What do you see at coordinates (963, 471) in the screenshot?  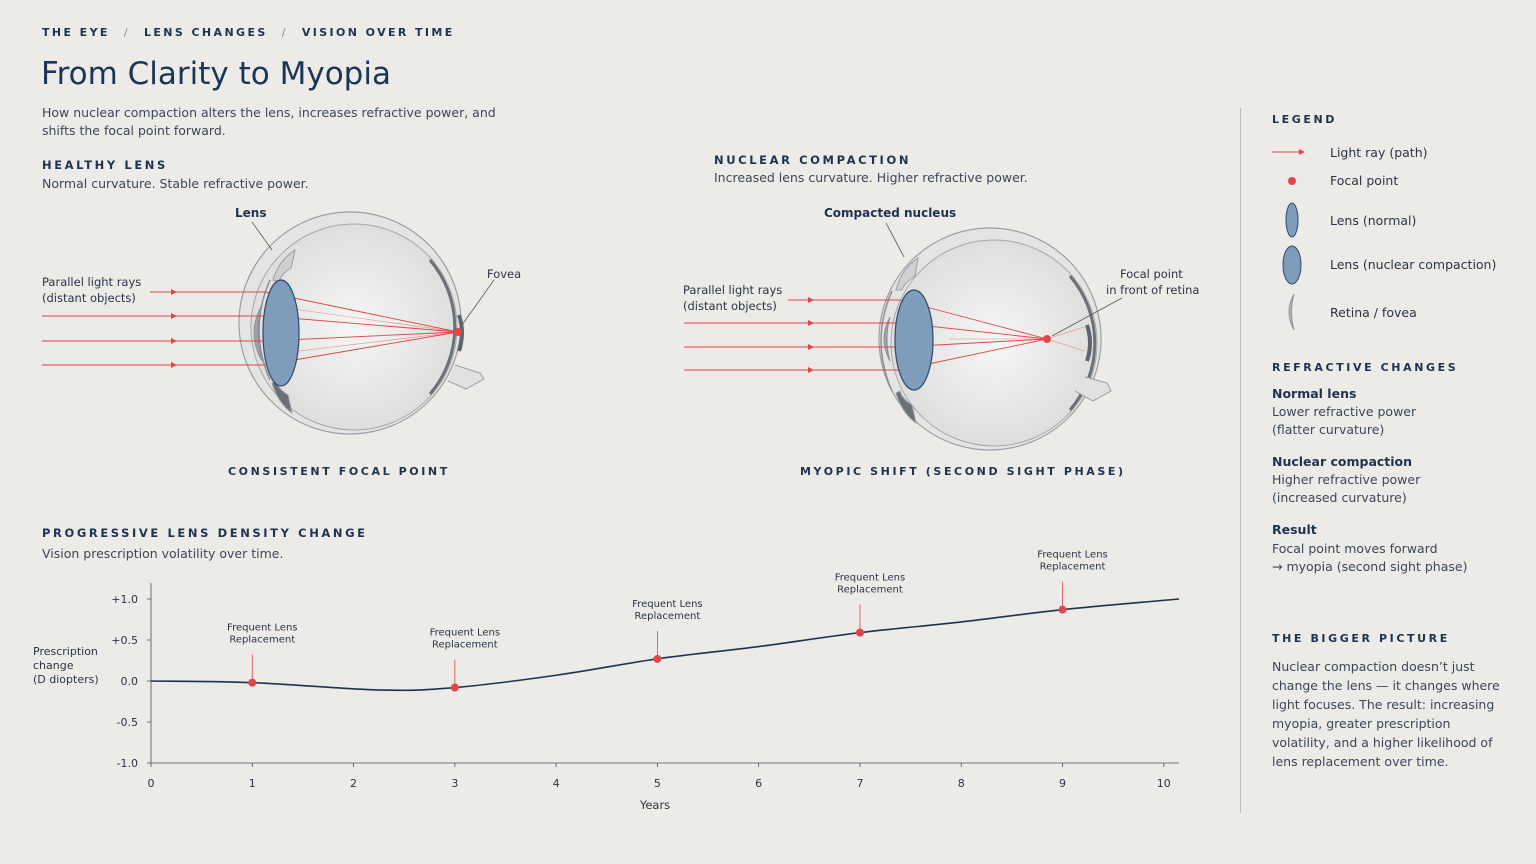 I see `compaction-caption: MYOPIC SHIFT (SECOND SIGHT PHASE)` at bounding box center [963, 471].